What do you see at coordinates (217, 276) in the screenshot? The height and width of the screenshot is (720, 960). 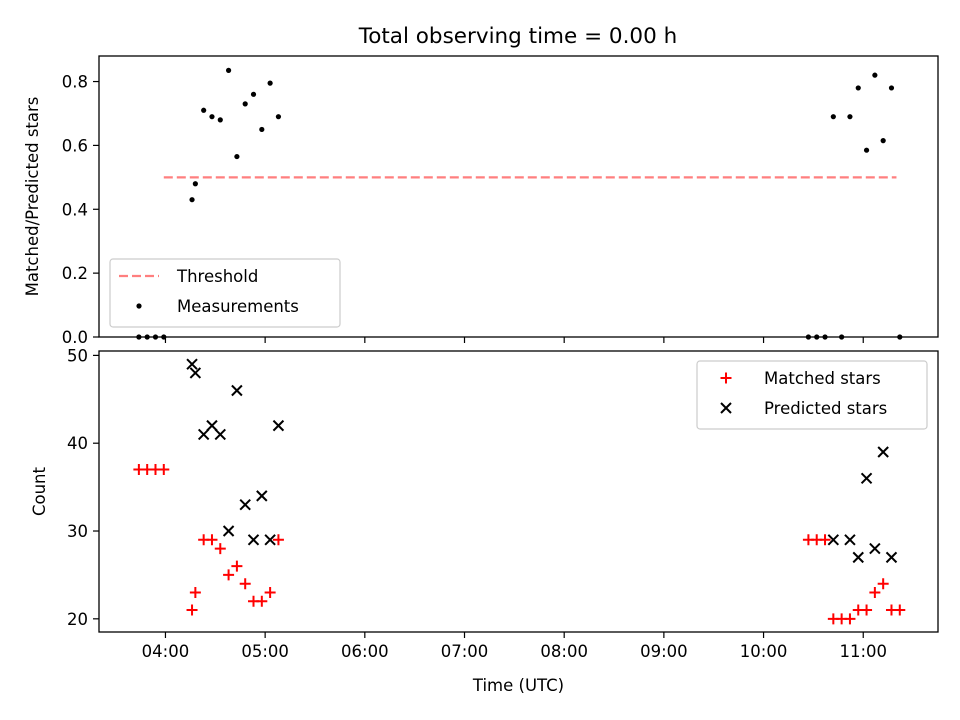 I see `legend-label: Threshold` at bounding box center [217, 276].